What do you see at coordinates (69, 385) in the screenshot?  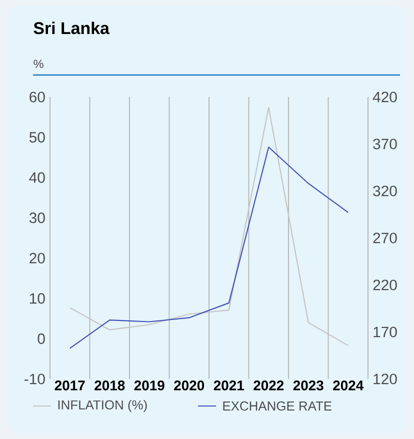 I see `x-tick-label: 2017` at bounding box center [69, 385].